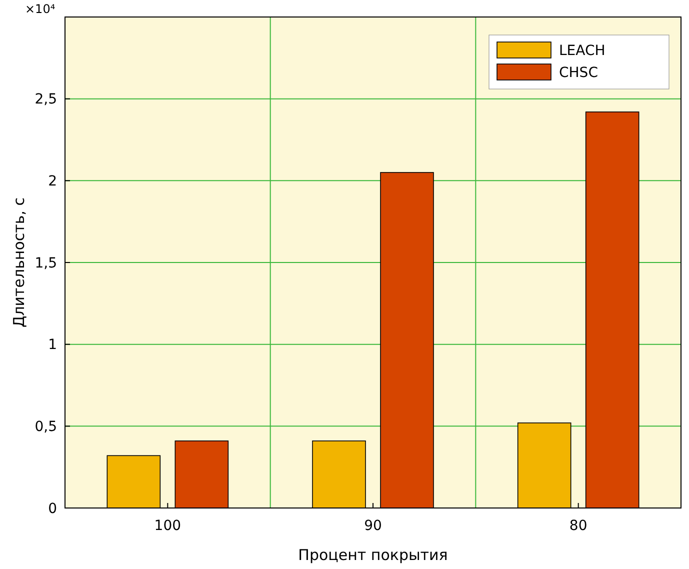 The height and width of the screenshot is (569, 689). Describe the element at coordinates (373, 526) in the screenshot. I see `x-tick-label: 90` at that location.